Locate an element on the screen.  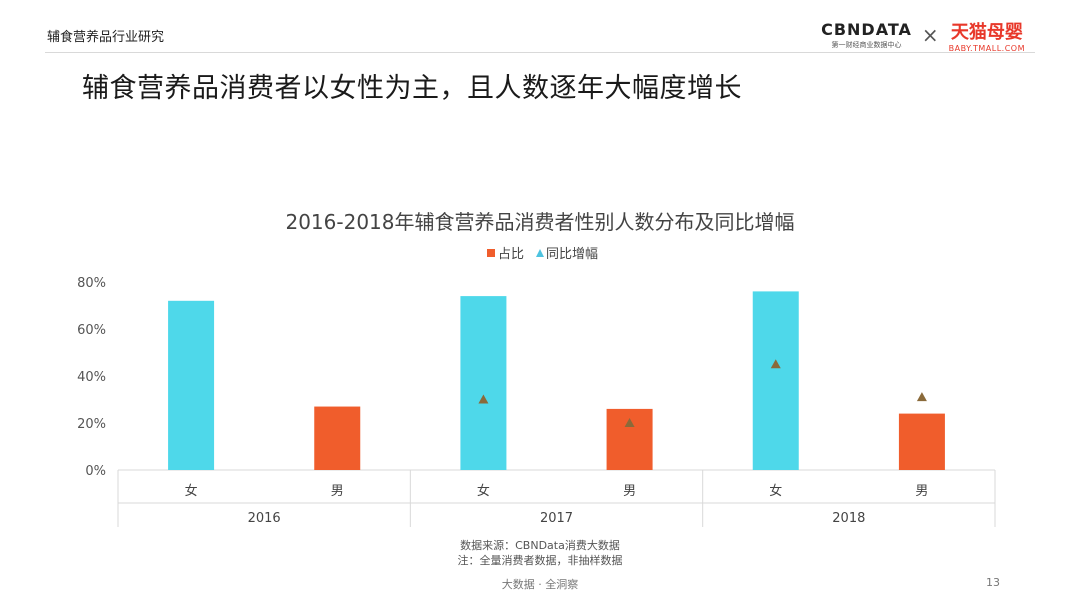
bar-2017-female is located at coordinates (483, 383).